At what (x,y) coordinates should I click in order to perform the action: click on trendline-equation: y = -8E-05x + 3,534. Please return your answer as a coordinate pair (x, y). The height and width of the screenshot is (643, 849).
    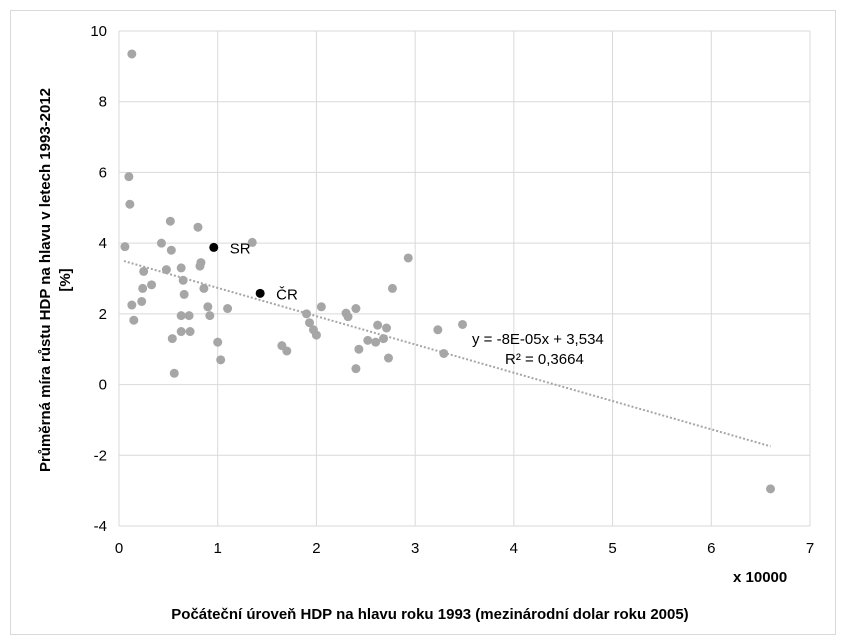
    Looking at the image, I should click on (538, 339).